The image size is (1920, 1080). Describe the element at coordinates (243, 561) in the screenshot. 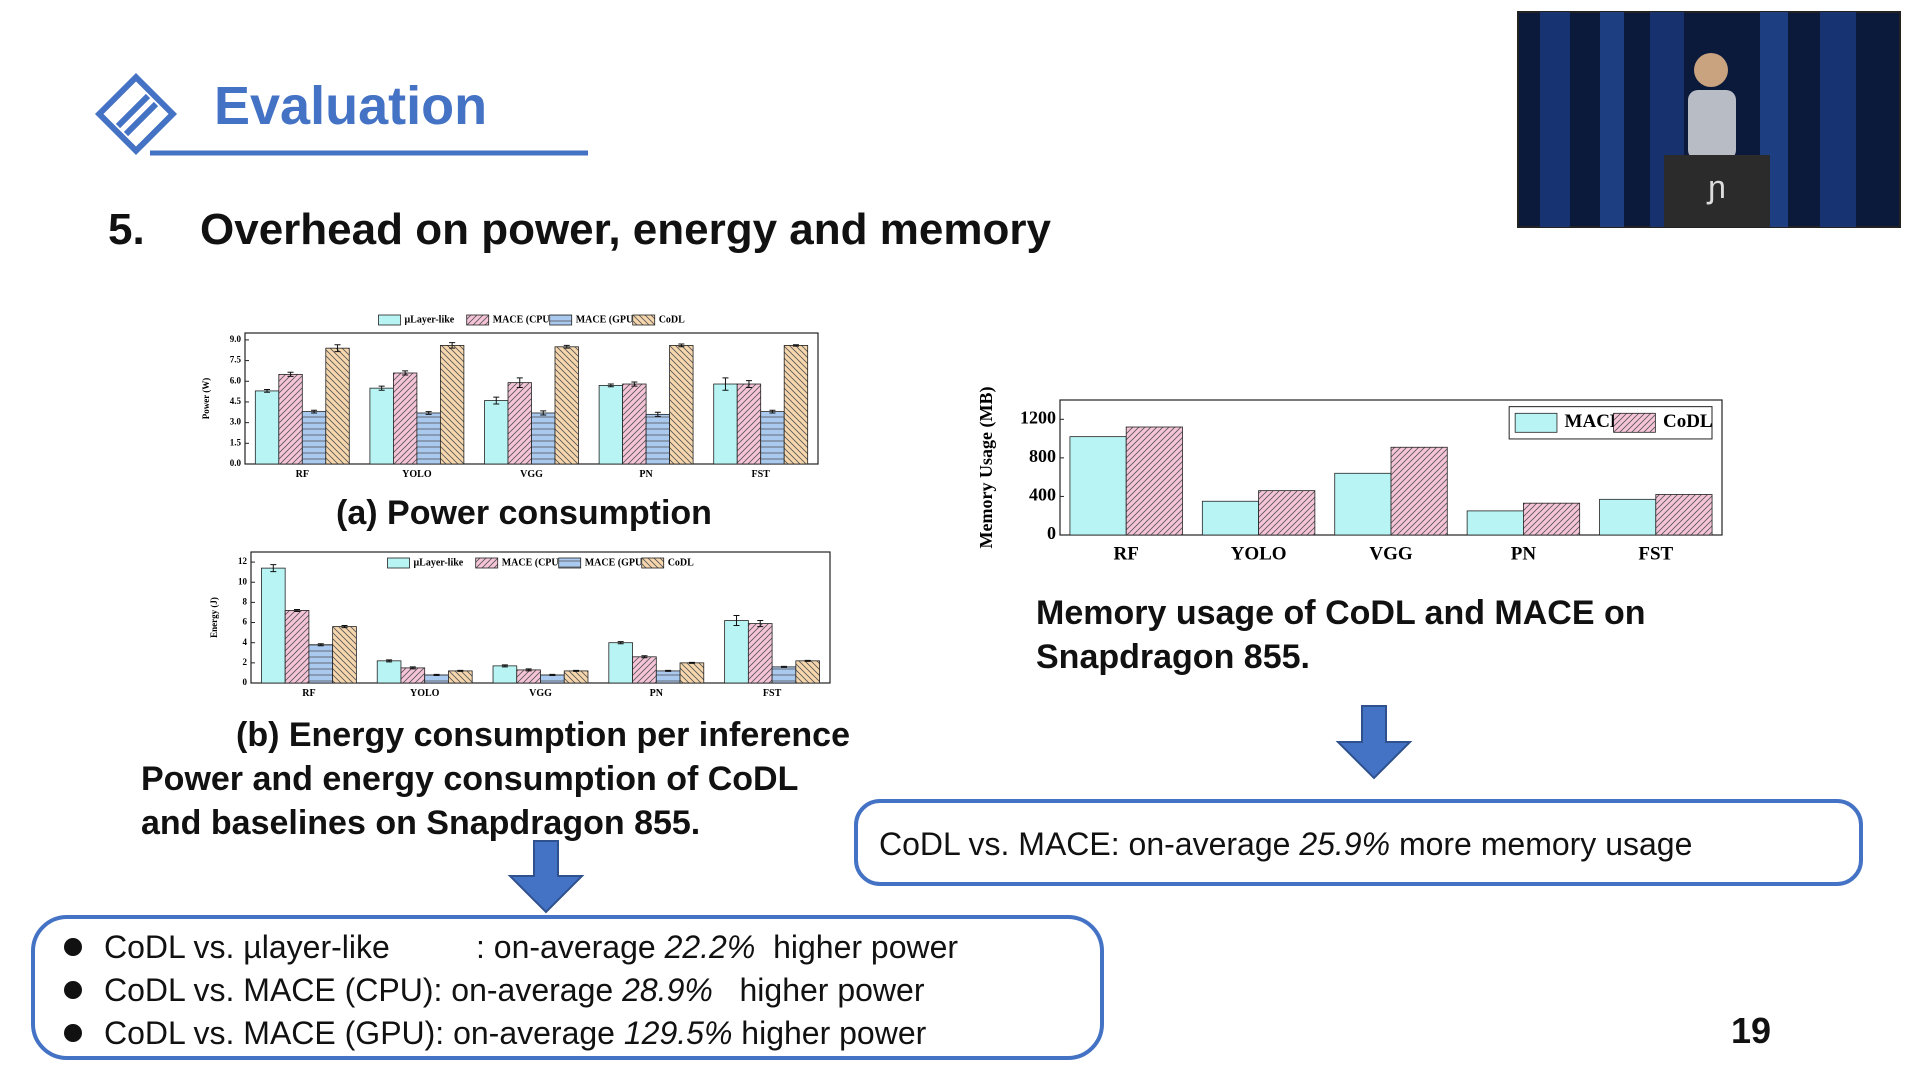

I see `y-tick-label: 12` at that location.